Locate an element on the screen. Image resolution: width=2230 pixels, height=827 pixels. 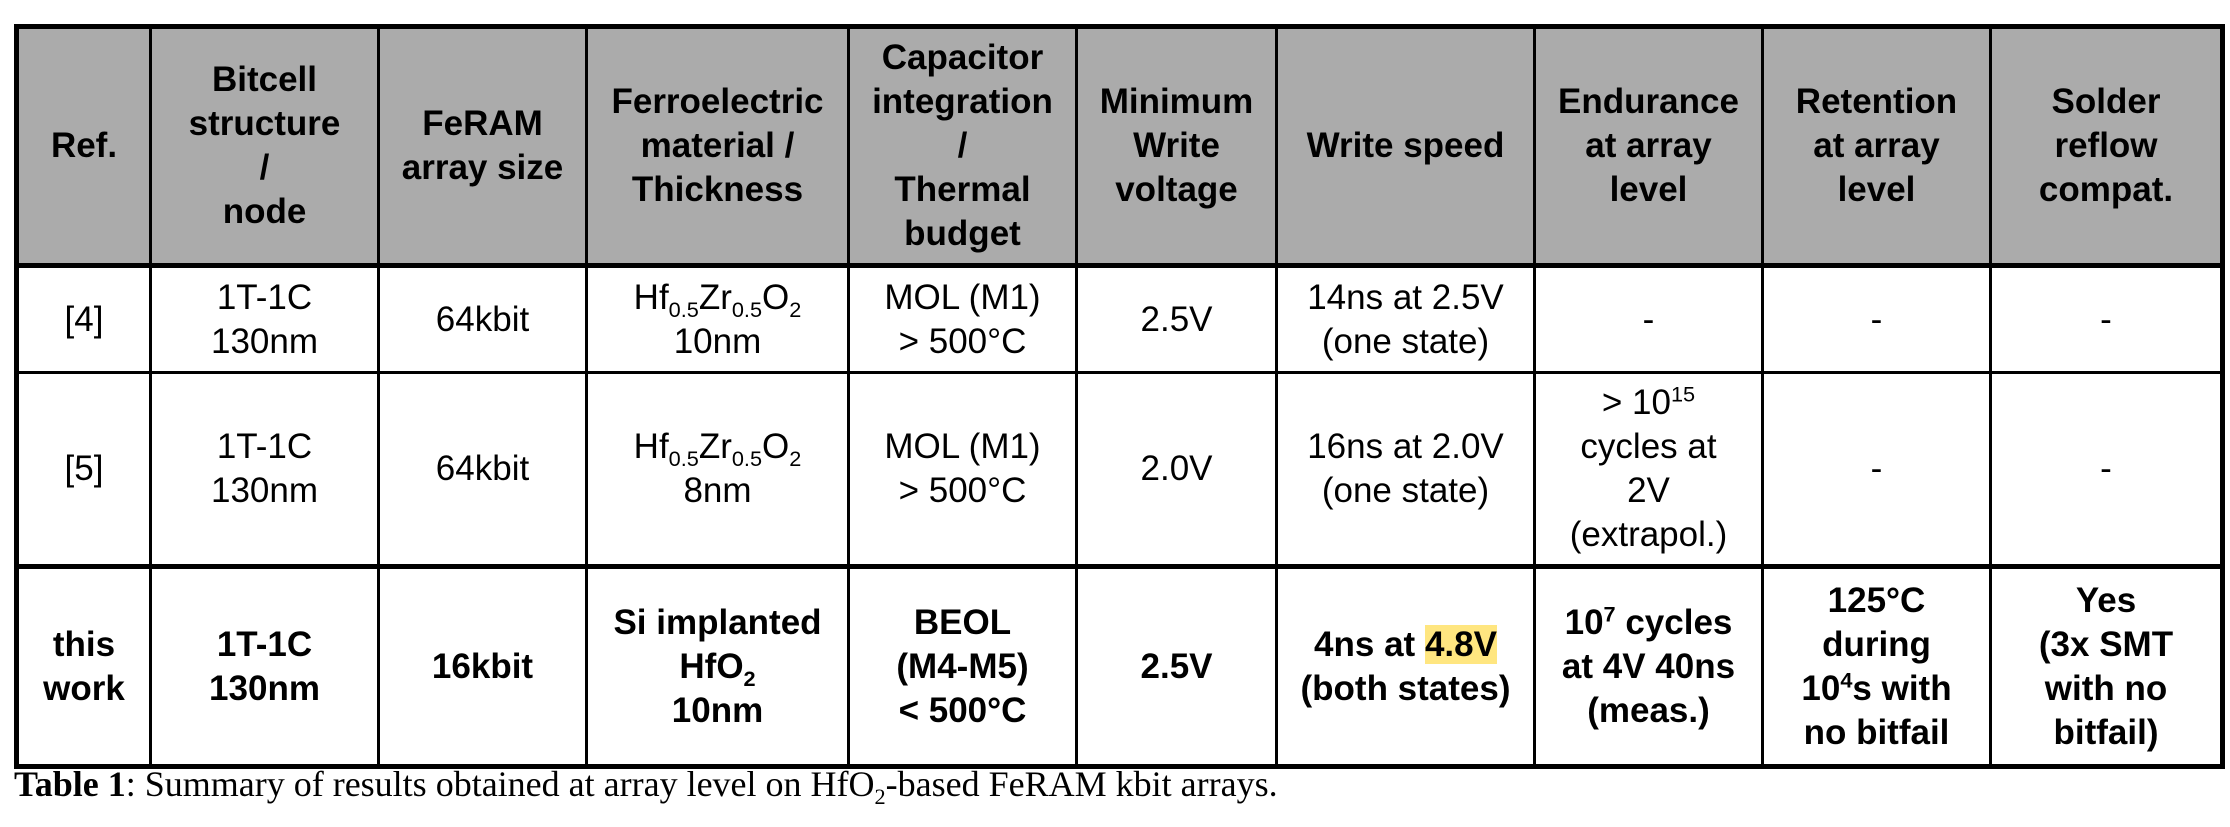
cell-material: Hf0.5Zr0.5O2 10nm is located at coordinates (717, 319).